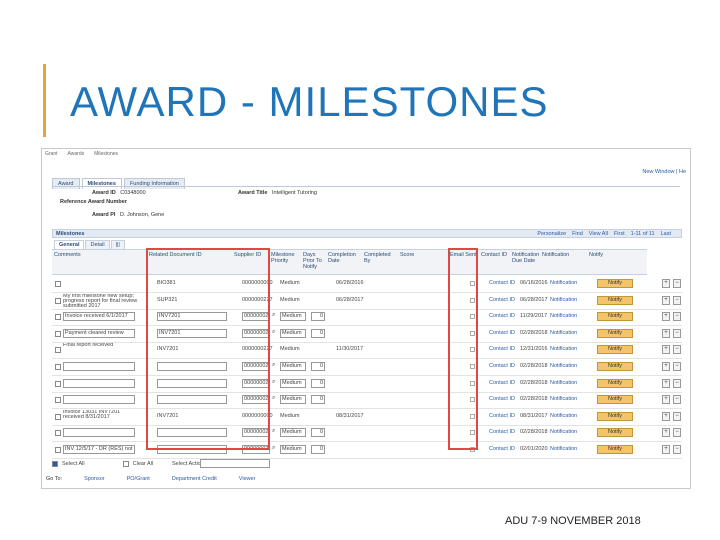 Image resolution: width=720 pixels, height=540 pixels. Describe the element at coordinates (99, 449) in the screenshot. I see `comment-input: INV 12/5/17 - DR (RES) not obtained` at that location.